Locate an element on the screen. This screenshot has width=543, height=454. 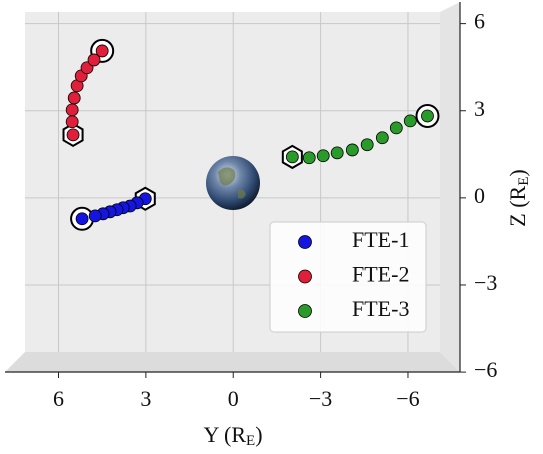
z-tick-label: −3 is located at coordinates (485, 282).